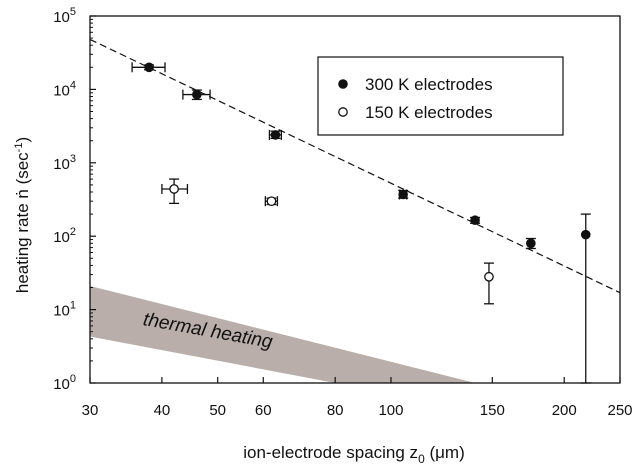 This screenshot has width=634, height=464. What do you see at coordinates (22, 246) in the screenshot?
I see `y-axis-label-main: heating rate` at bounding box center [22, 246].